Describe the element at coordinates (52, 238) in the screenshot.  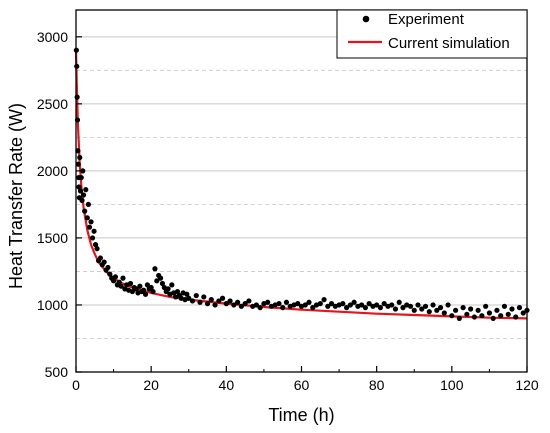
I see `y-tick-label: 1500` at that location.